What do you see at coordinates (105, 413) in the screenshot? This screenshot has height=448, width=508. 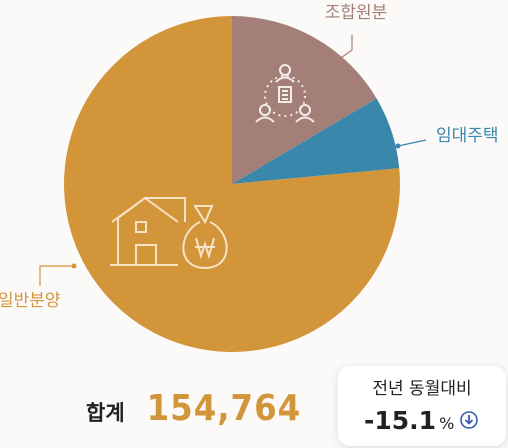 I see `total-label: 합계` at bounding box center [105, 413].